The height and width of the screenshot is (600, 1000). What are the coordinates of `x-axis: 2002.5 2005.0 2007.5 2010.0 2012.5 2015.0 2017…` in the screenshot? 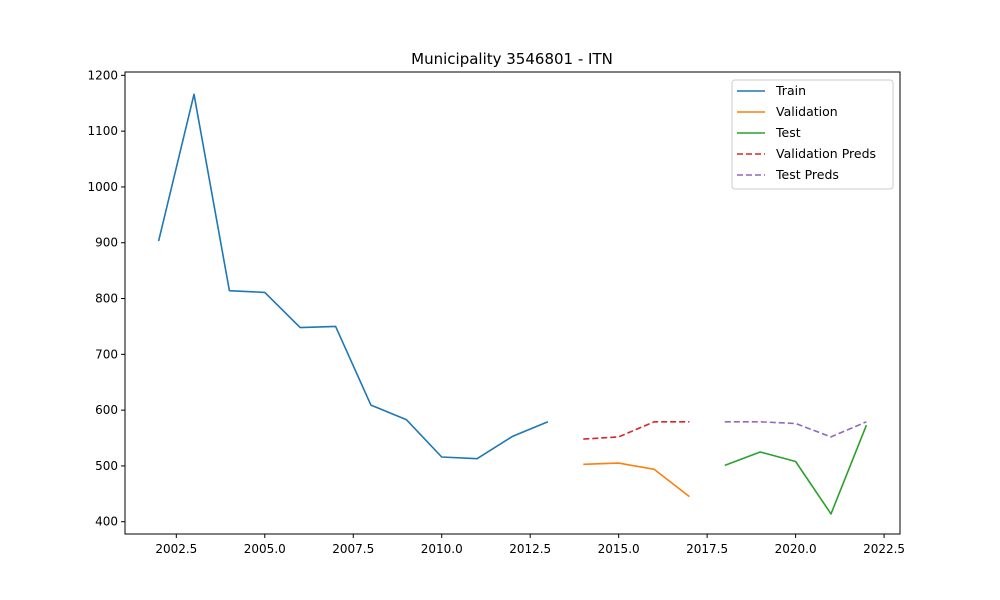 It's located at (530, 545).